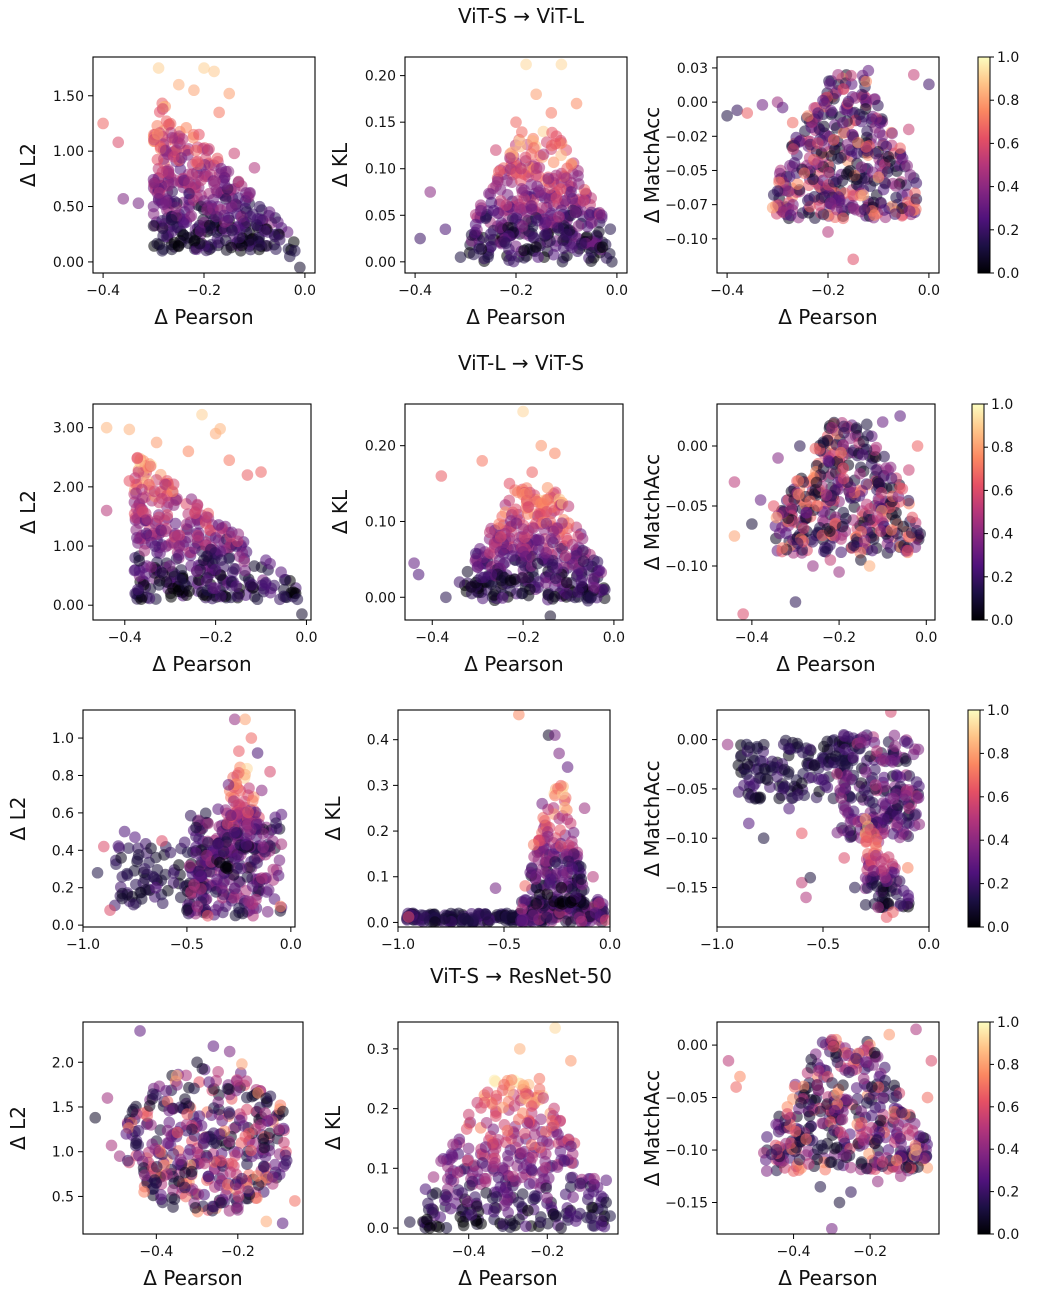 This screenshot has width=1042, height=1307. I want to click on y-tick-label: −0.05, so click(686, 507).